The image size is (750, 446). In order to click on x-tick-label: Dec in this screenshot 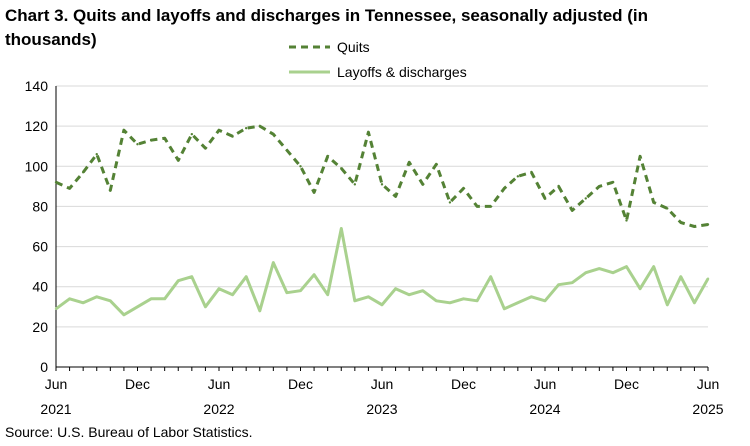, I will do `click(300, 384)`.